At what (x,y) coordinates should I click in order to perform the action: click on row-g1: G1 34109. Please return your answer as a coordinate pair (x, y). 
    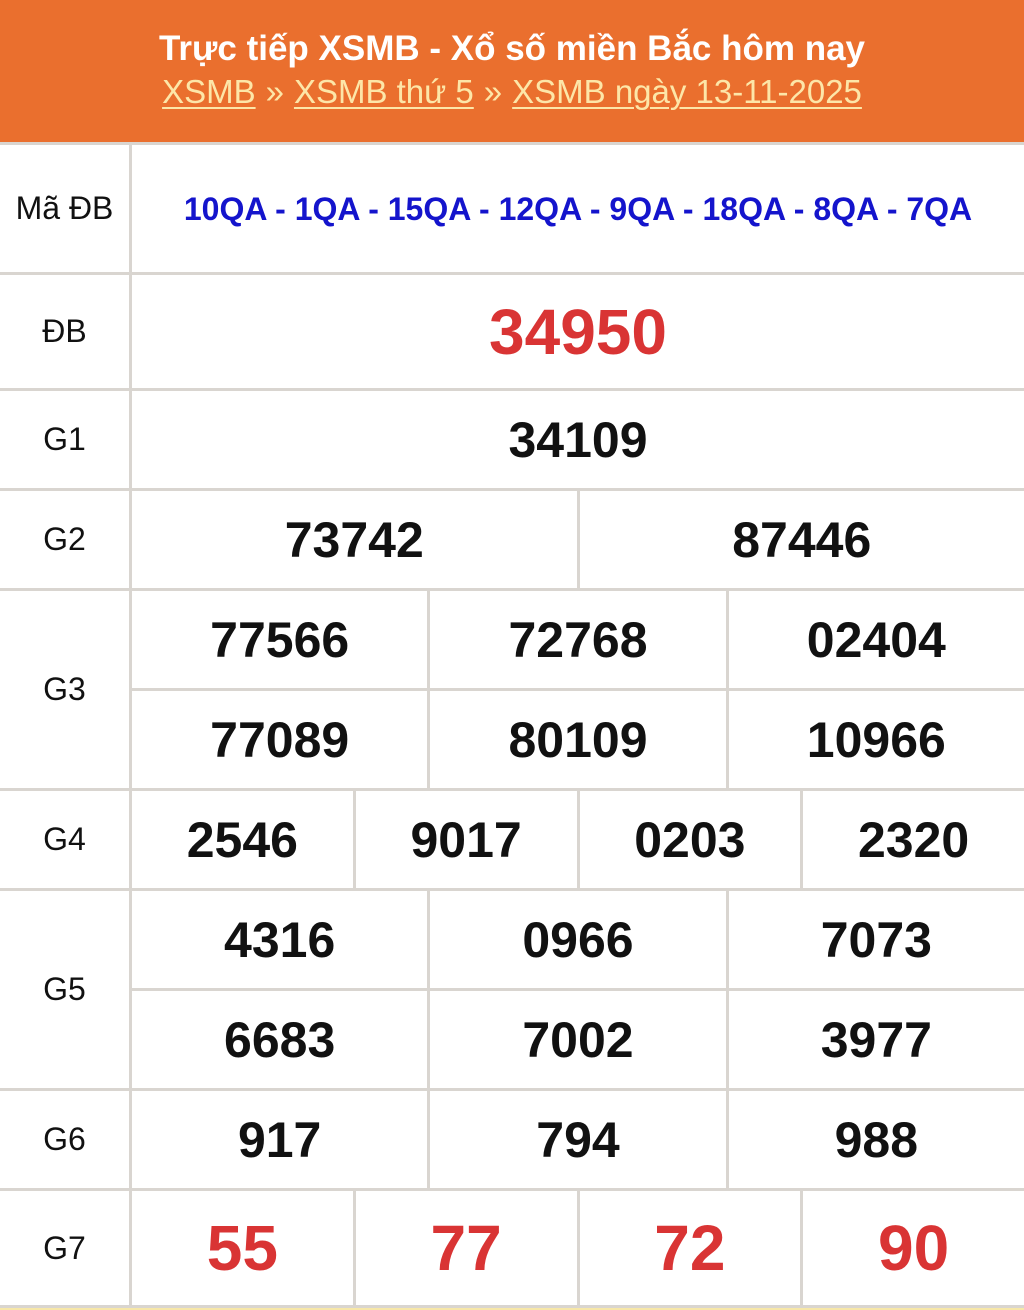
    Looking at the image, I should click on (512, 441).